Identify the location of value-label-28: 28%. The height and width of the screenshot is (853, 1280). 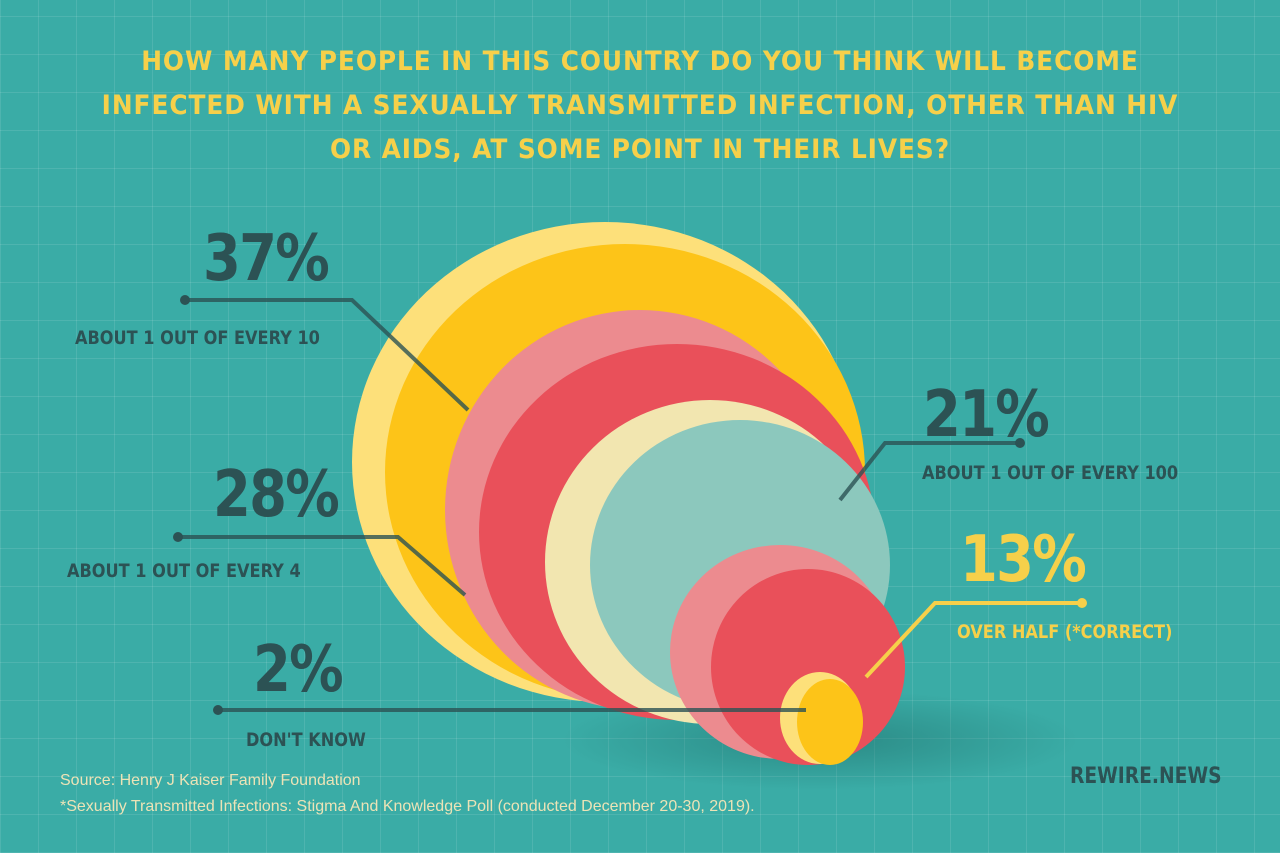
(276, 495).